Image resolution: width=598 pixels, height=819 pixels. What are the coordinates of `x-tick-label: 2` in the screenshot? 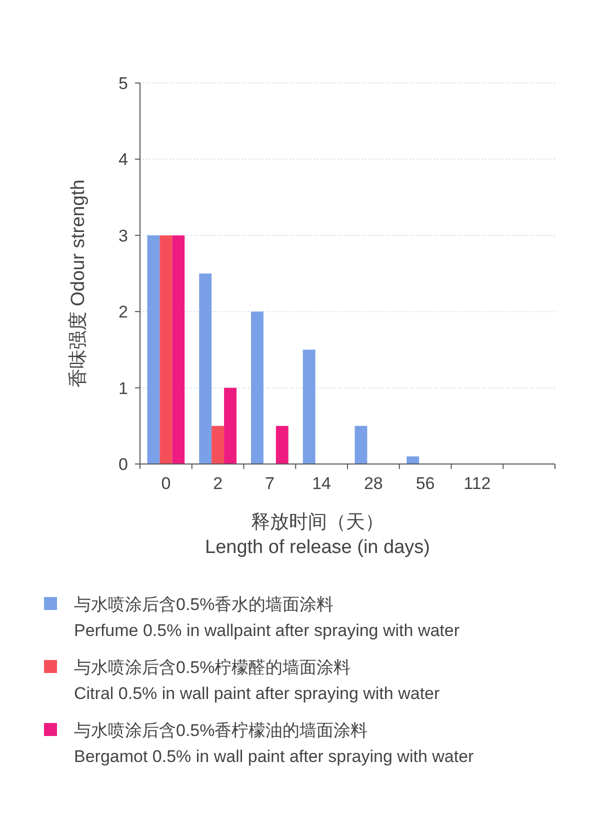 It's located at (218, 483).